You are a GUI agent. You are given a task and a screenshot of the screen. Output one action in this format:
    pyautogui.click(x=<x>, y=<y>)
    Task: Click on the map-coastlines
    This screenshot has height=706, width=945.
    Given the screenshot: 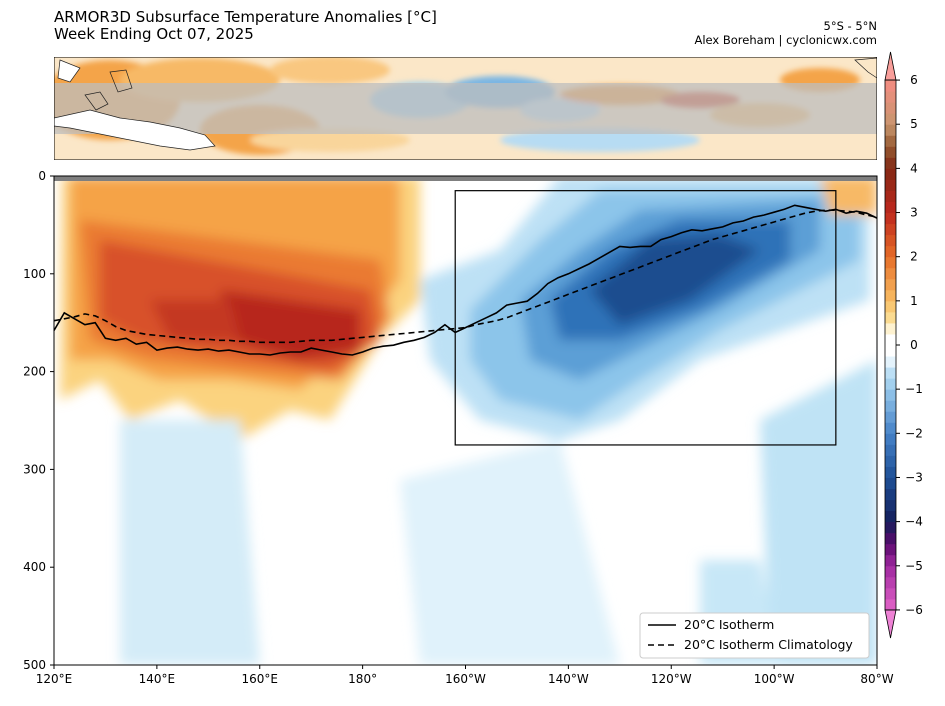 What is the action you would take?
    pyautogui.click(x=465, y=104)
    